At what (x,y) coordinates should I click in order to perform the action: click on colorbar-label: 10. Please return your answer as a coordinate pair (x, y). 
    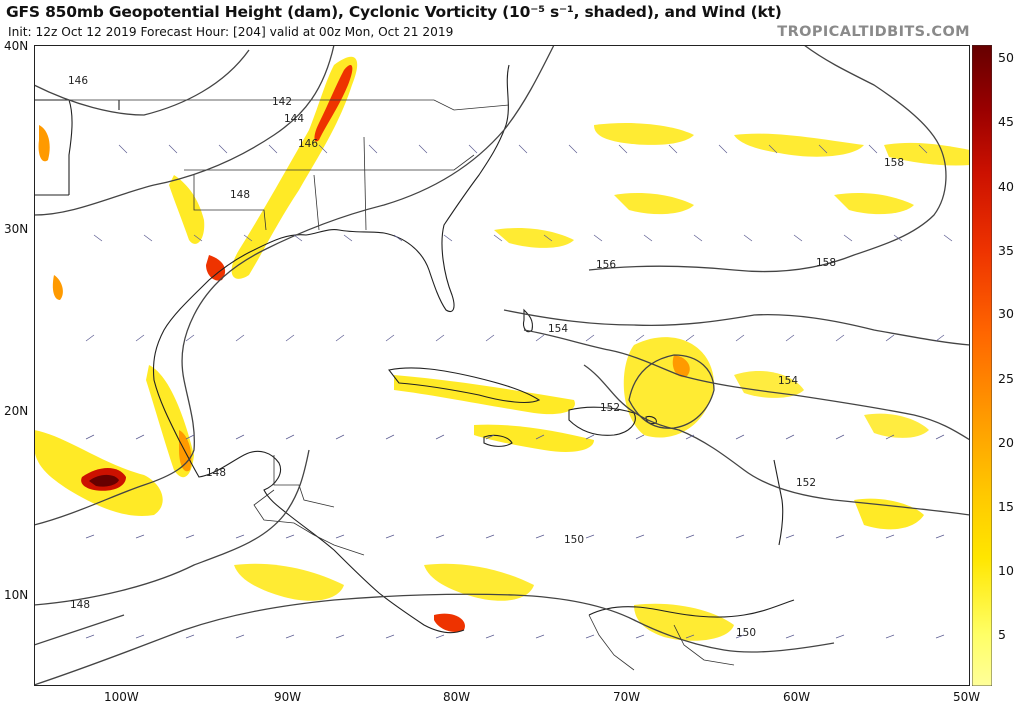
    Looking at the image, I should click on (1006, 570).